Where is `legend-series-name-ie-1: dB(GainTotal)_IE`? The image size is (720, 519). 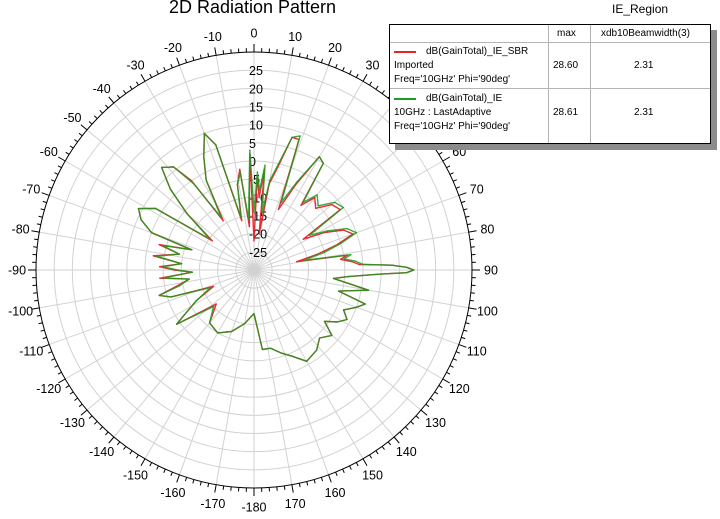
legend-series-name-ie-1: dB(GainTotal)_IE is located at coordinates (464, 98).